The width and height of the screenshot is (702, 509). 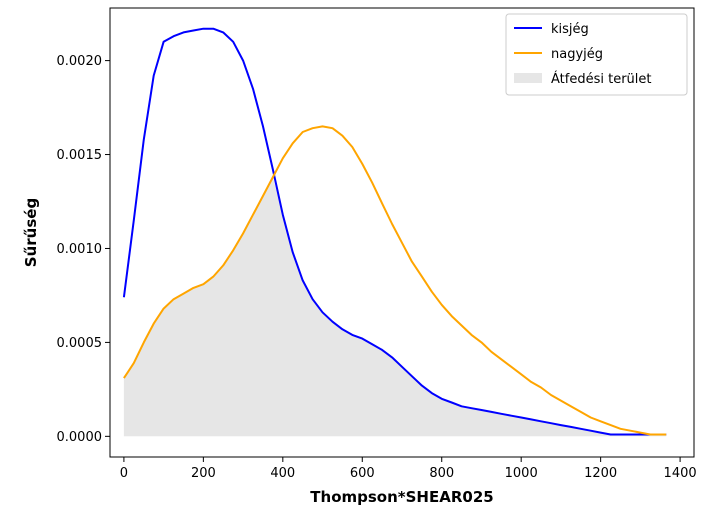 I want to click on y-axis-ticks: 0.0000 0.0005 0.0010 0.0015 0.0020, so click(x=83, y=249).